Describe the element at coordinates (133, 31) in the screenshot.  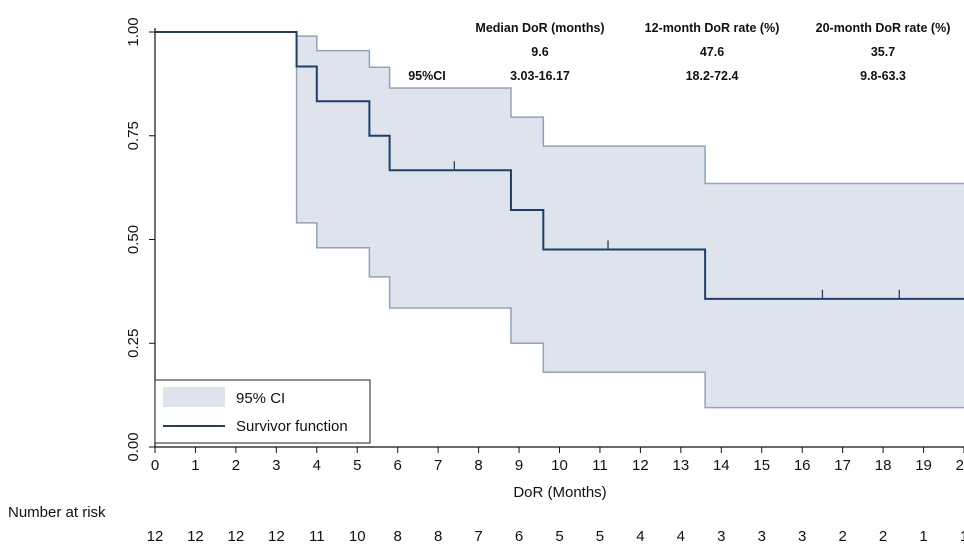
I see `y-tick-label: 1.00` at that location.